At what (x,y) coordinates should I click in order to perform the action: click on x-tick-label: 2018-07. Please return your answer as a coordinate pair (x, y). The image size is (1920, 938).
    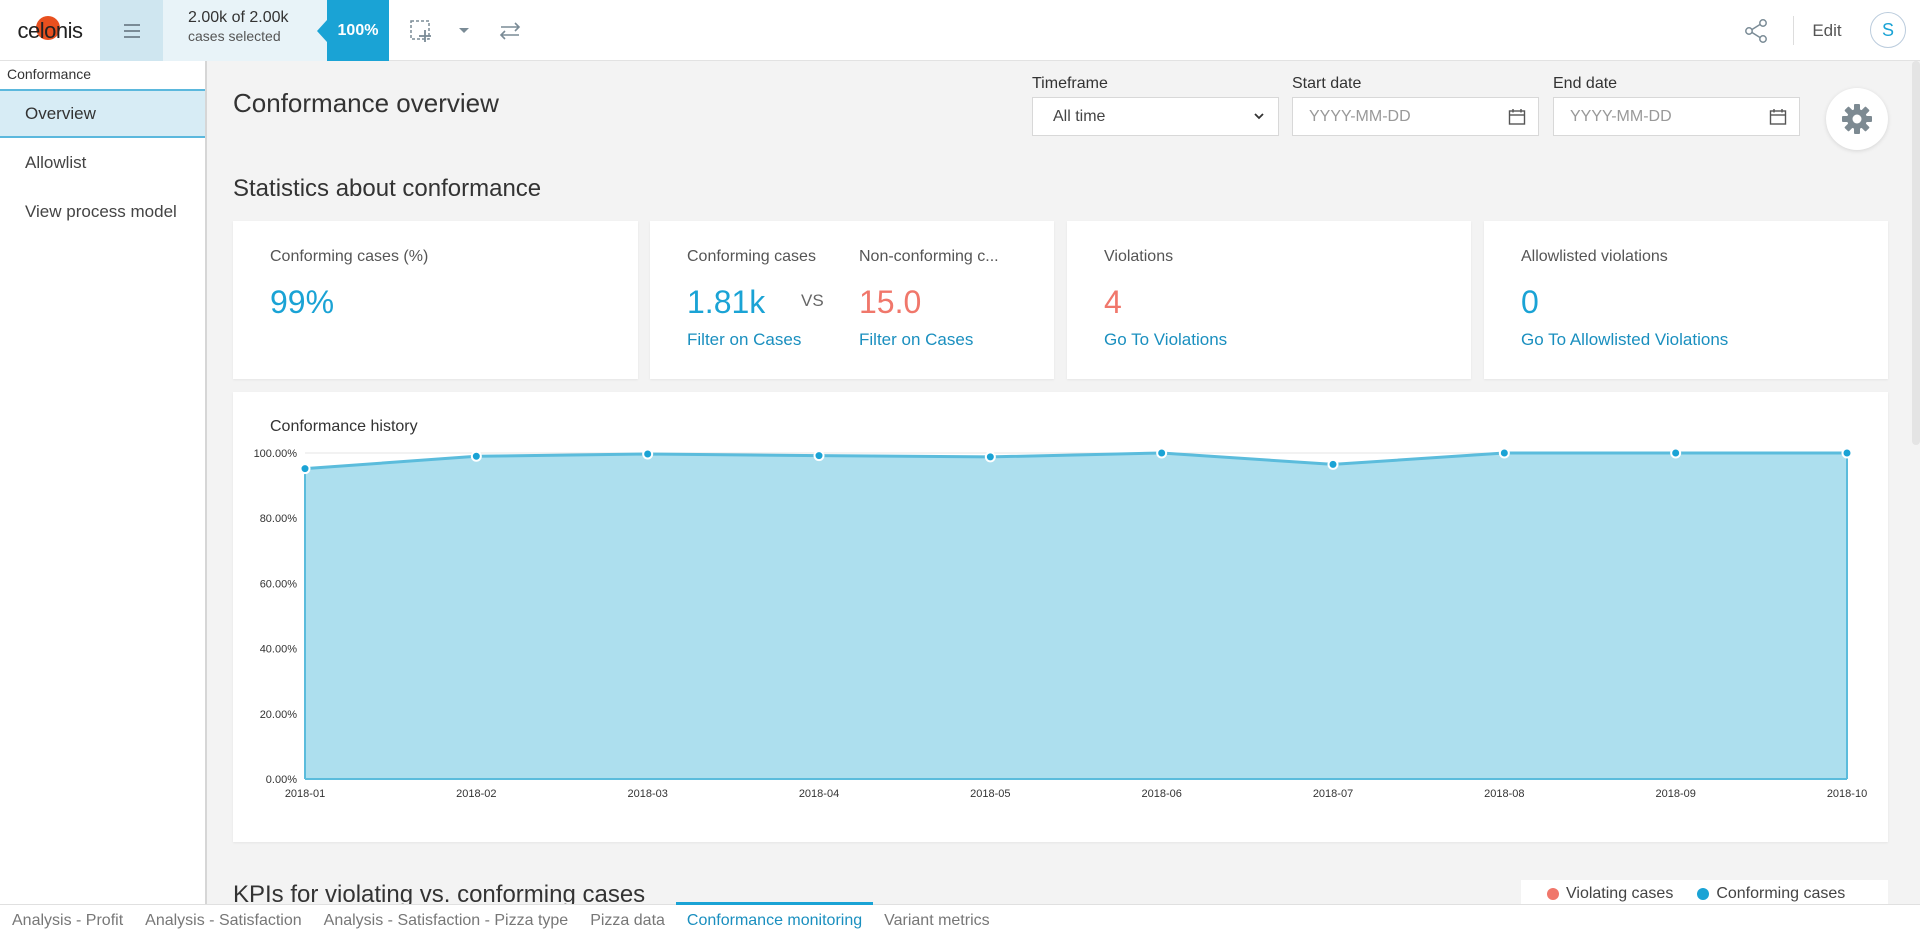
    Looking at the image, I should click on (1333, 794).